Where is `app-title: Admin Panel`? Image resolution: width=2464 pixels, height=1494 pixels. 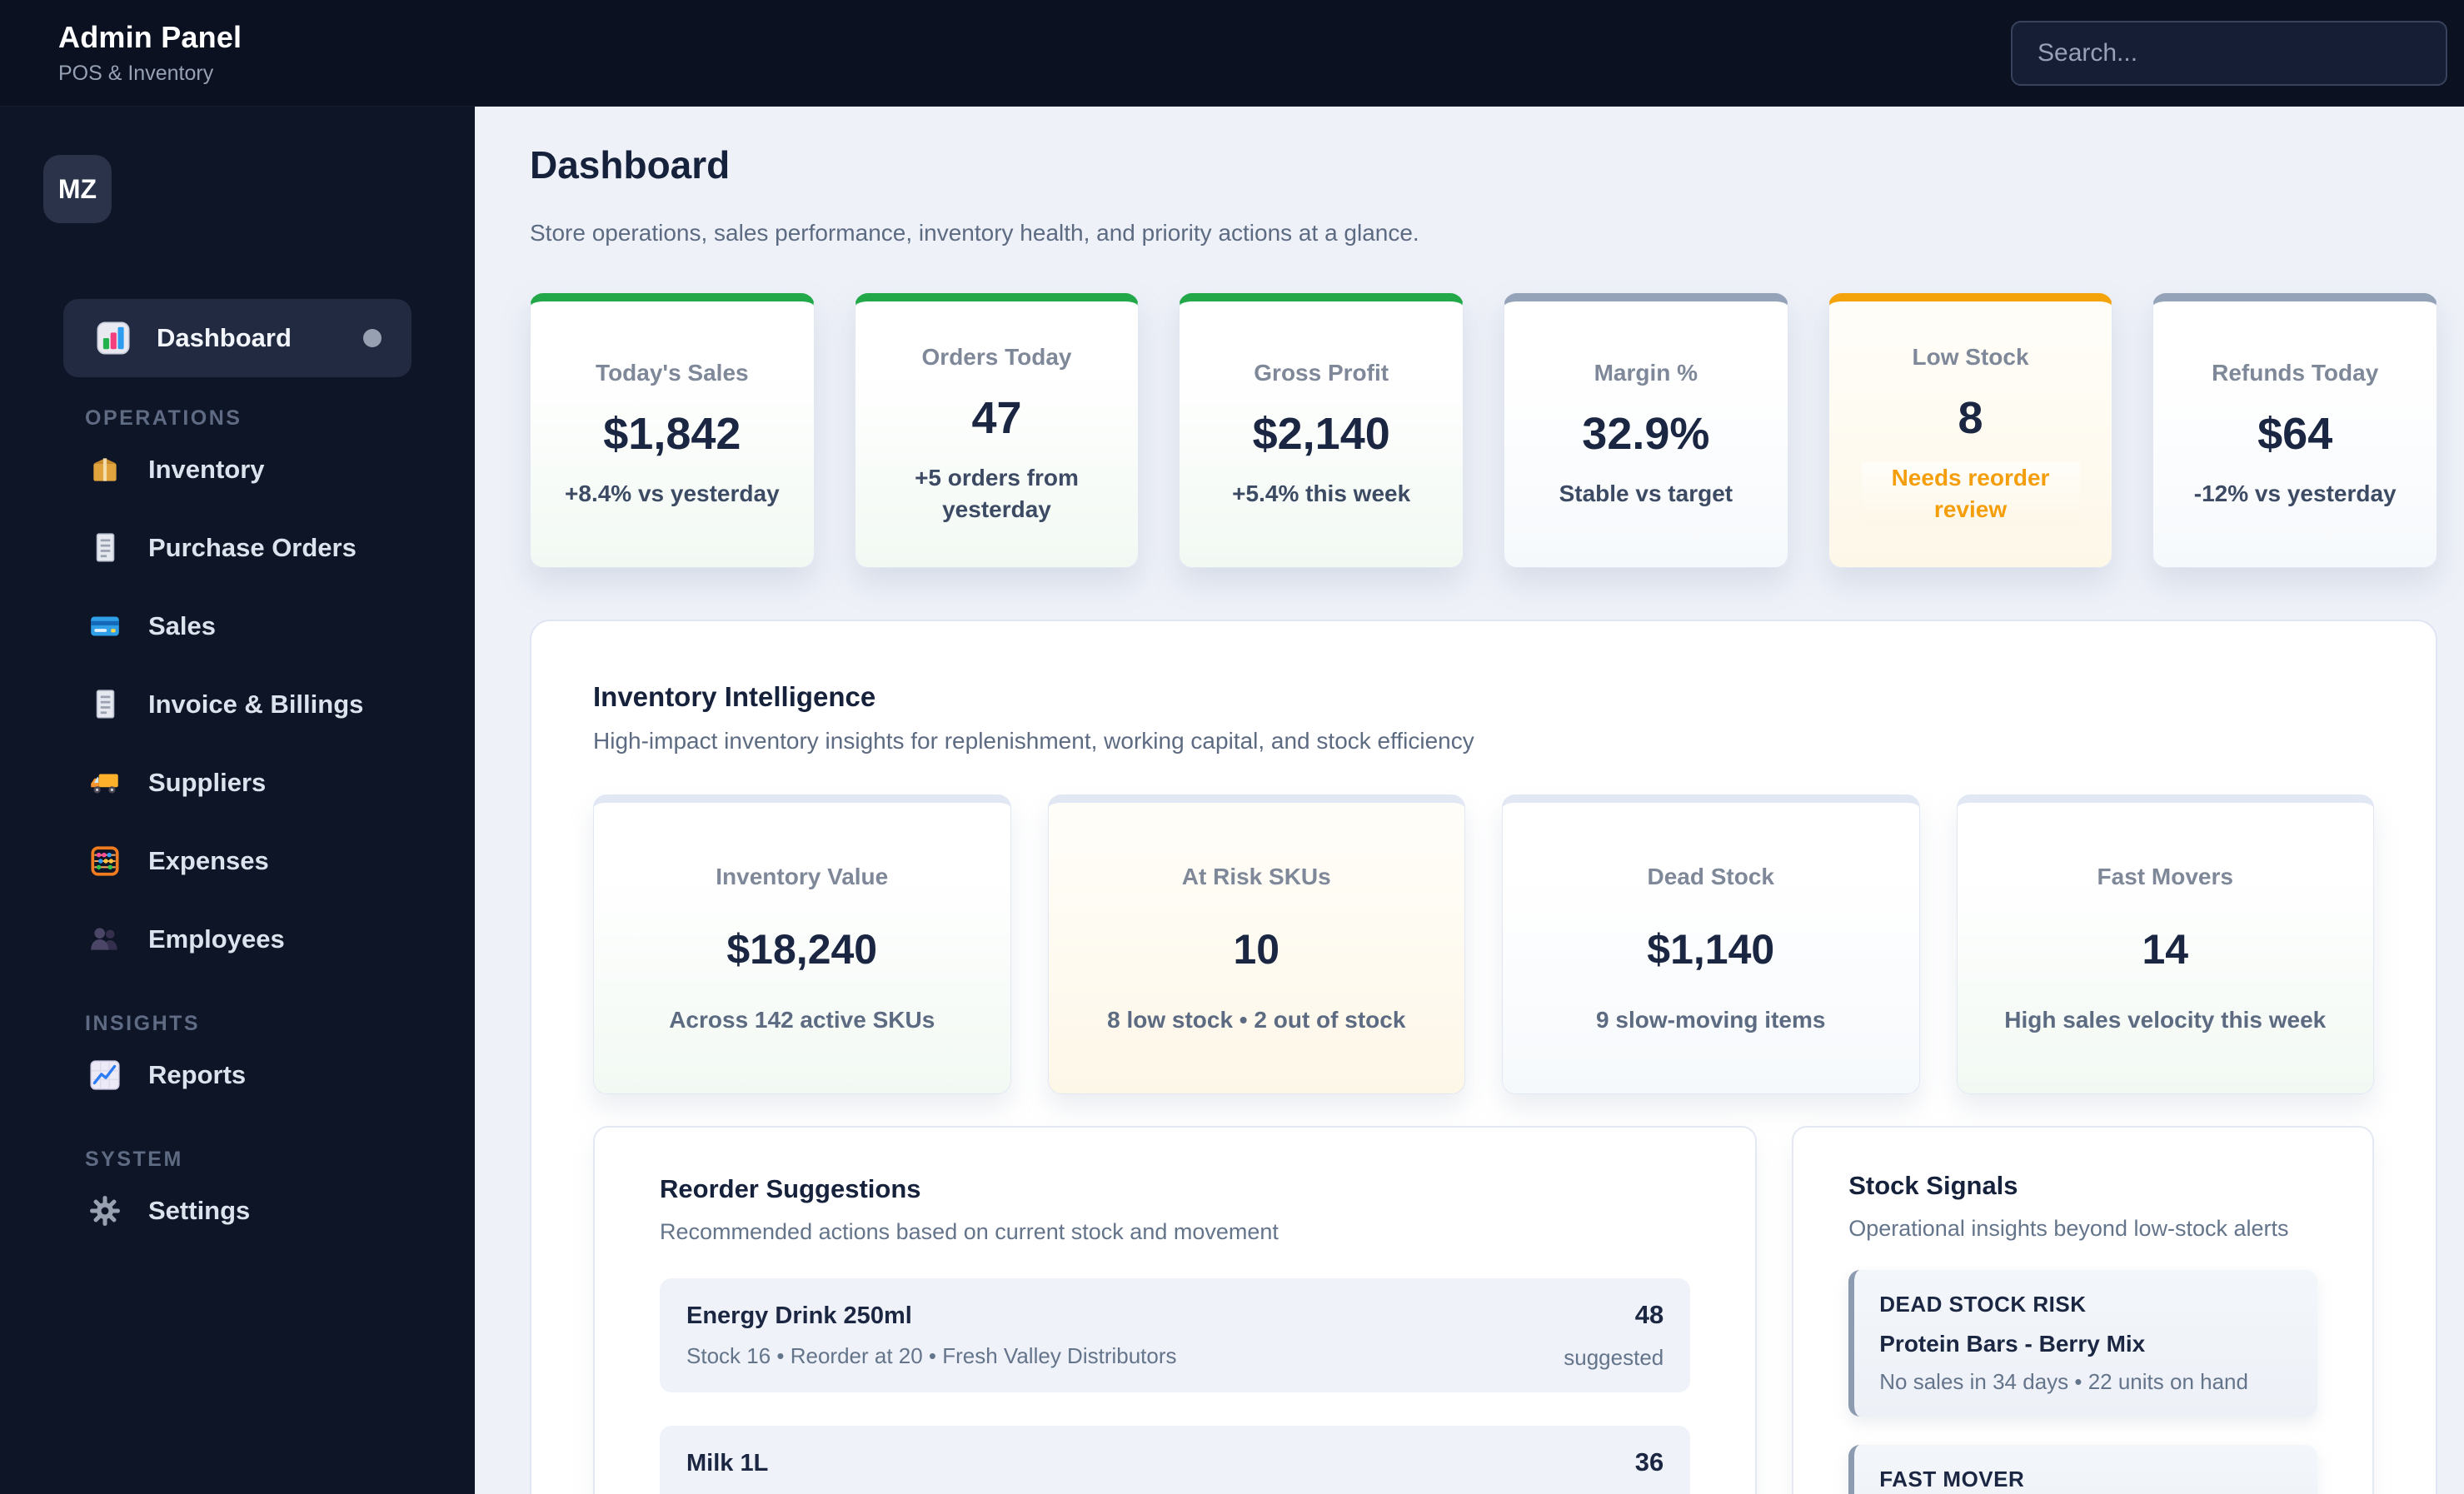 app-title: Admin Panel is located at coordinates (150, 37).